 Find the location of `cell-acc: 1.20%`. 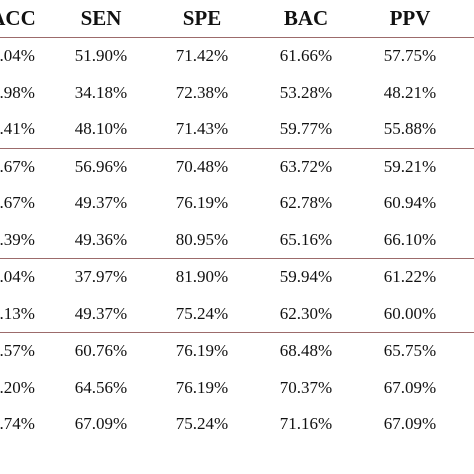

cell-acc: 1.20% is located at coordinates (17, 387).